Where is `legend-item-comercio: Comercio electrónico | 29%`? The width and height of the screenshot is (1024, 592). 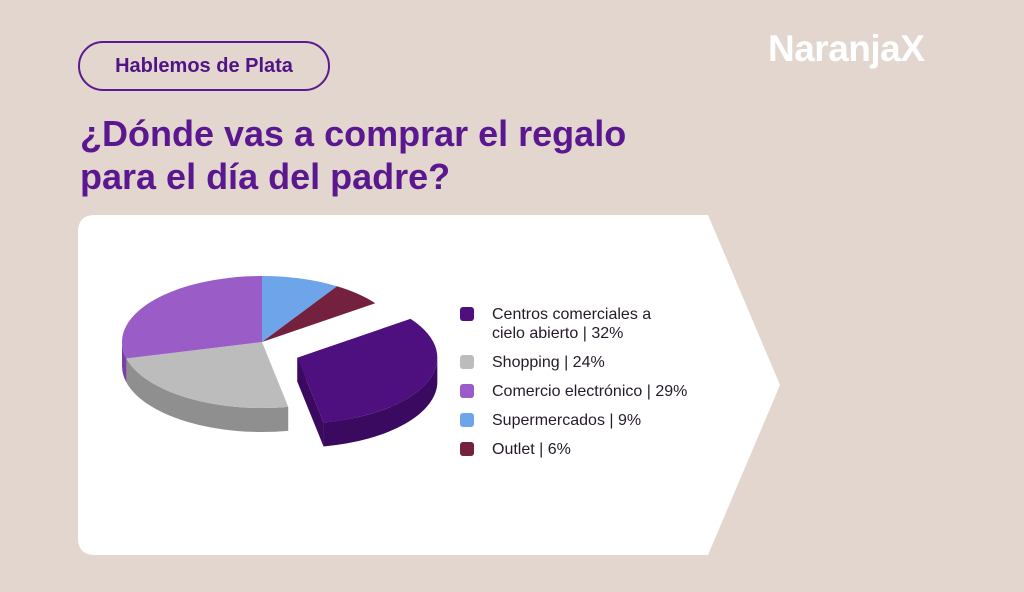 legend-item-comercio: Comercio electrónico | 29% is located at coordinates (595, 391).